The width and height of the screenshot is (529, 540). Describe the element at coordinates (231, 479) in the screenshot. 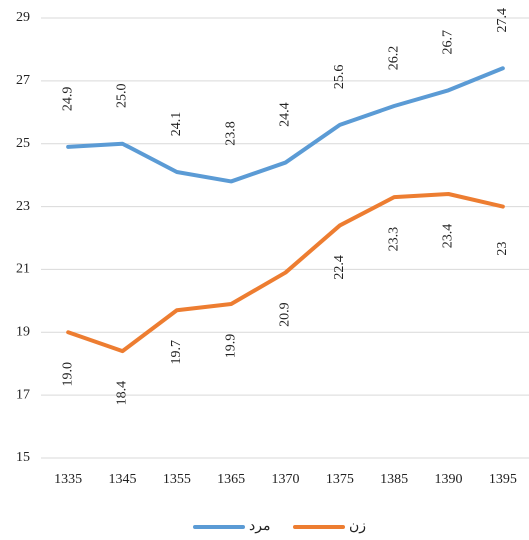

I see `x-tick-label: 1365` at that location.